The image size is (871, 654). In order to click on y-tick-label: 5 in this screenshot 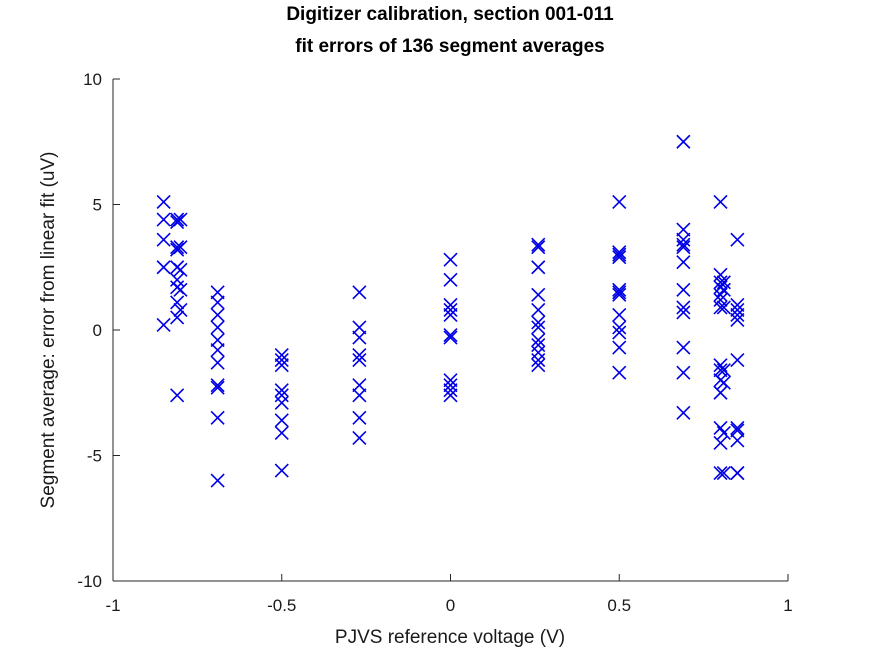, I will do `click(97, 205)`.